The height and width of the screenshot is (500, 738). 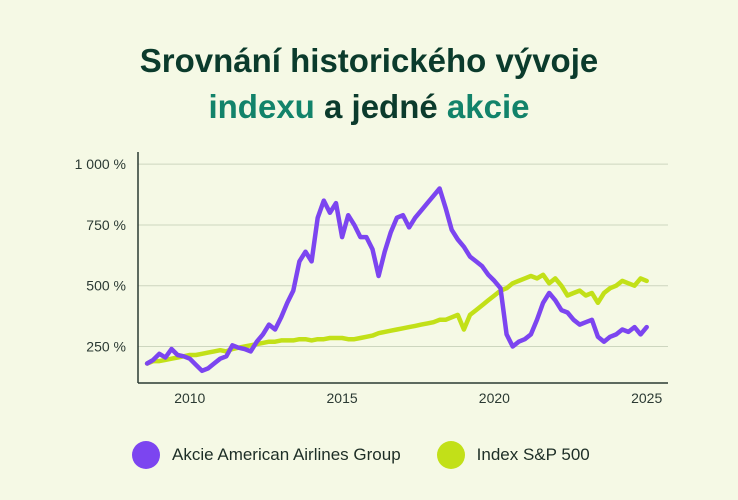 I want to click on title-accent-index: indexu, so click(x=261, y=106).